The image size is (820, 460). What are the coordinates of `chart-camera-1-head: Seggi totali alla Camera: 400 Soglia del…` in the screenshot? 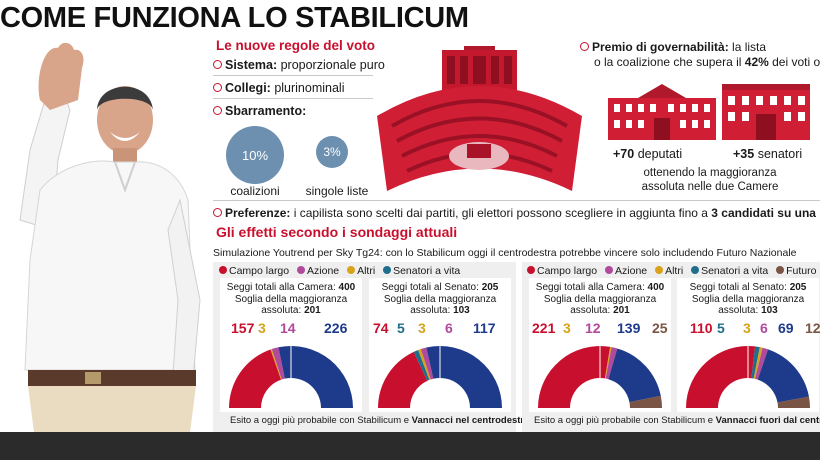 It's located at (291, 299).